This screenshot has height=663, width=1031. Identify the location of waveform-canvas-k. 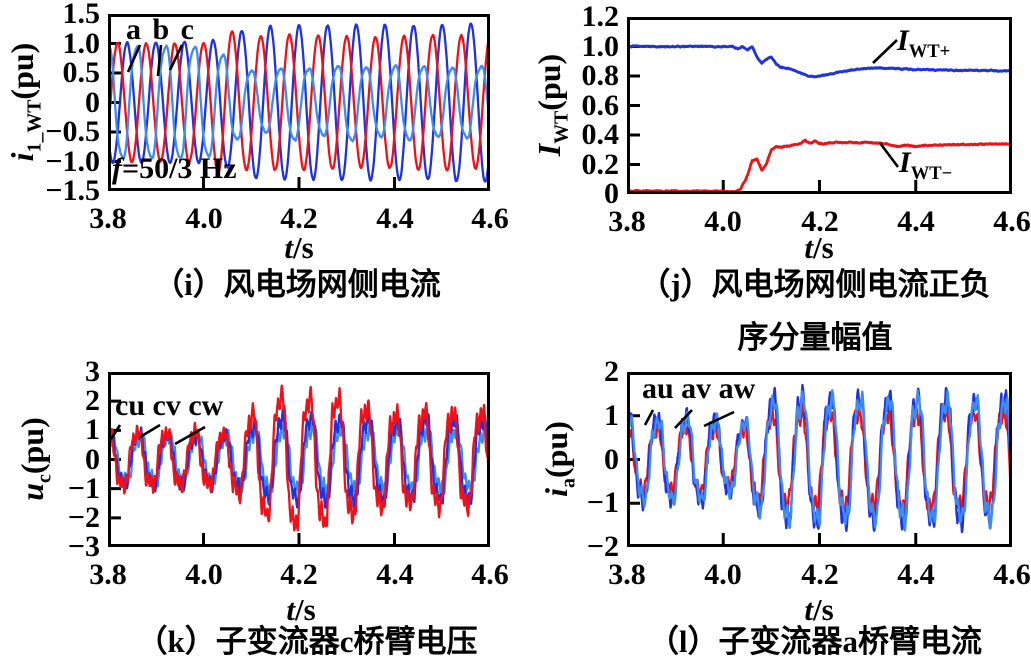
(299, 459).